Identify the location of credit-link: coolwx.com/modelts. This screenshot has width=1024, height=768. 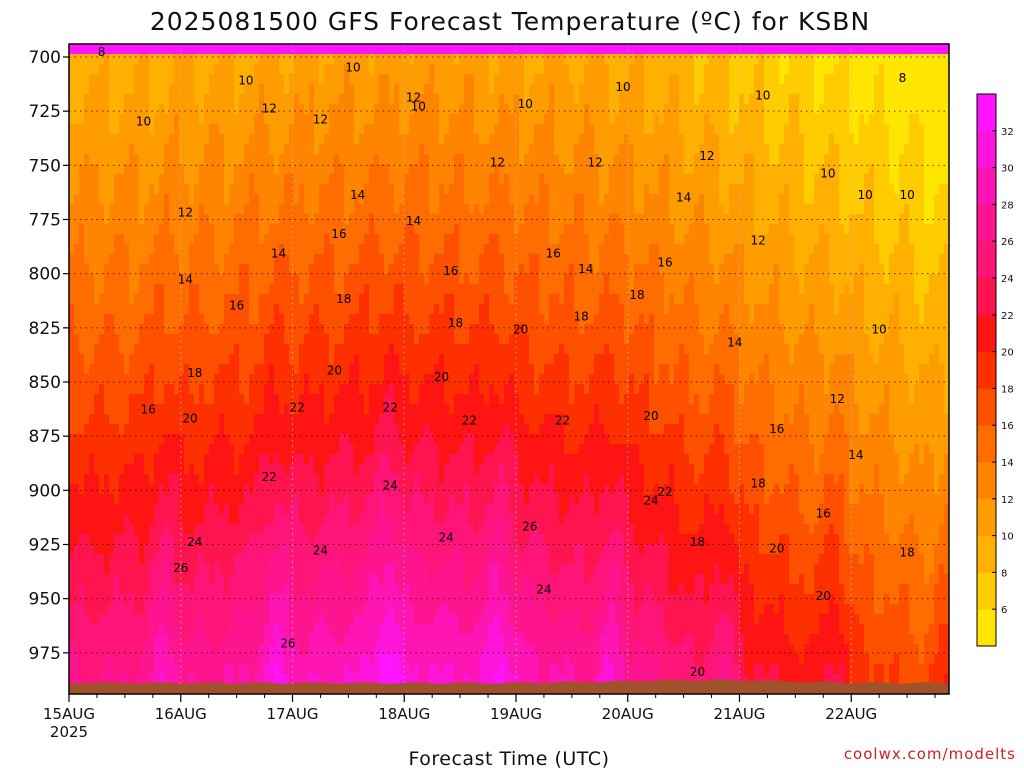
(930, 754).